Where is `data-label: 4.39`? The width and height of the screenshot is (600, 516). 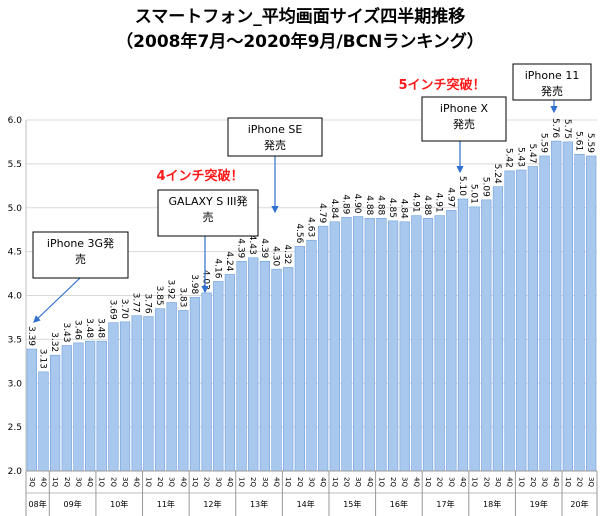
data-label: 4.39 is located at coordinates (264, 248).